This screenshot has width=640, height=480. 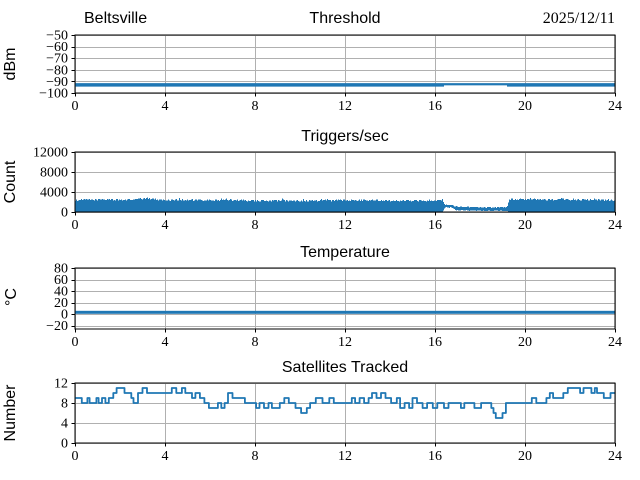 What do you see at coordinates (475, 84) in the screenshot?
I see `series-threshold-dbm-quiet` at bounding box center [475, 84].